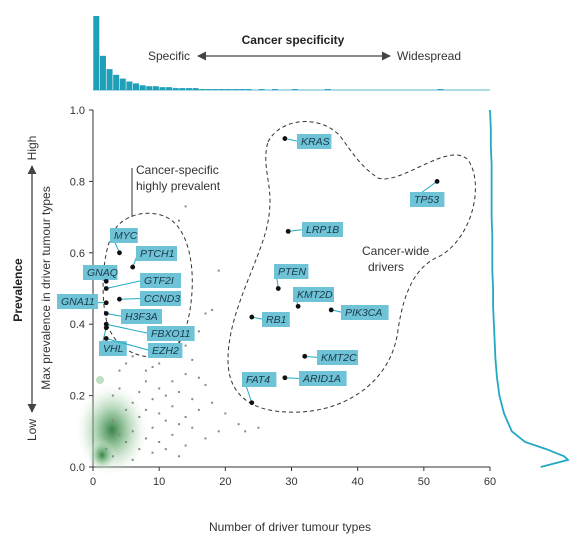  I want to click on cancer-wide-note-line1: Cancer-wide, so click(396, 251).